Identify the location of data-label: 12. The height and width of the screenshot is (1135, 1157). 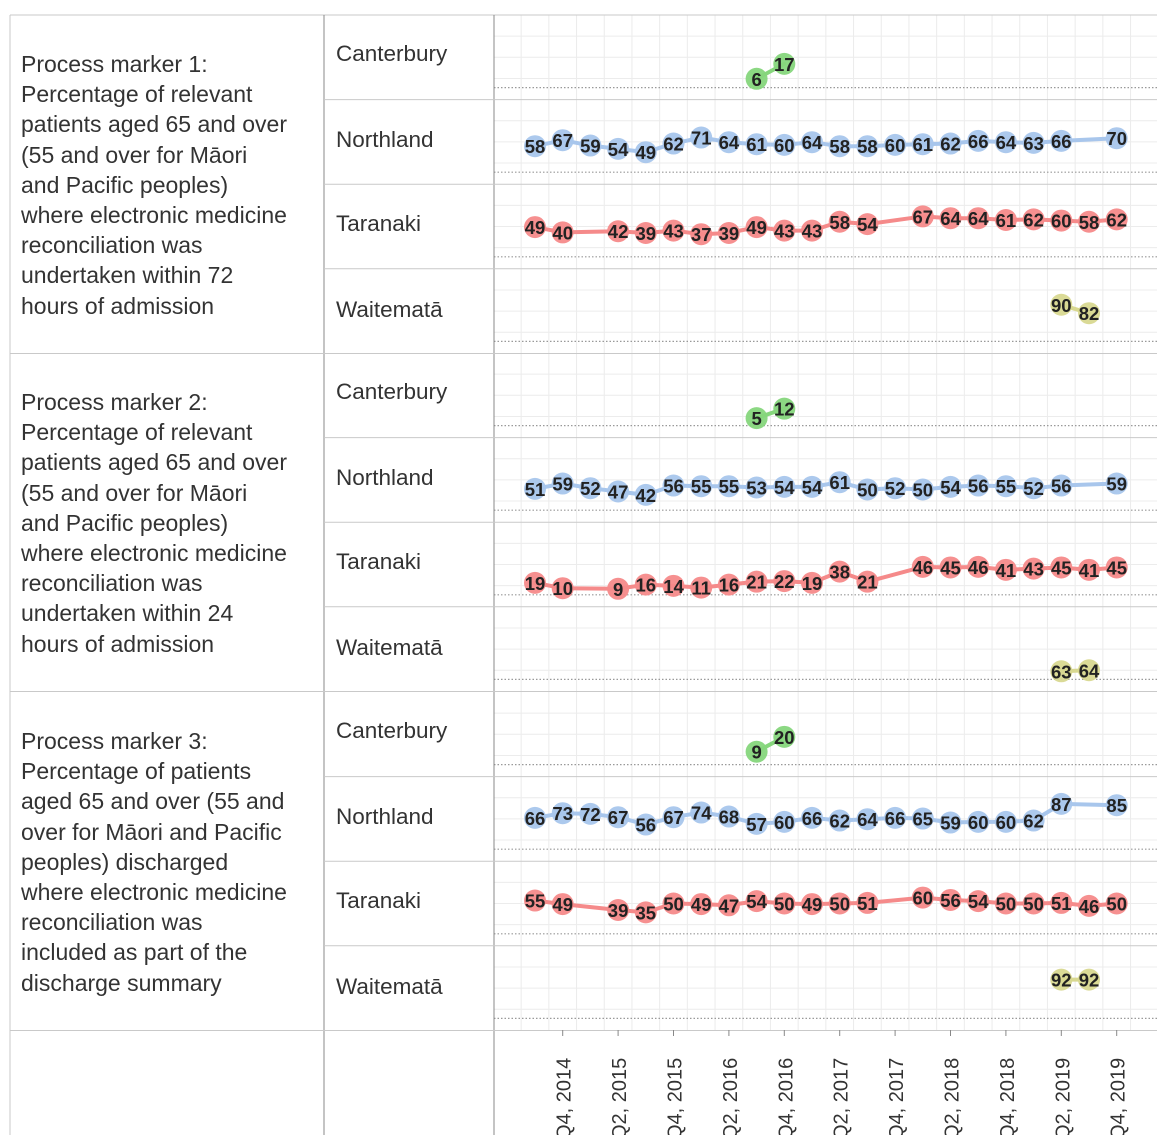
(784, 409).